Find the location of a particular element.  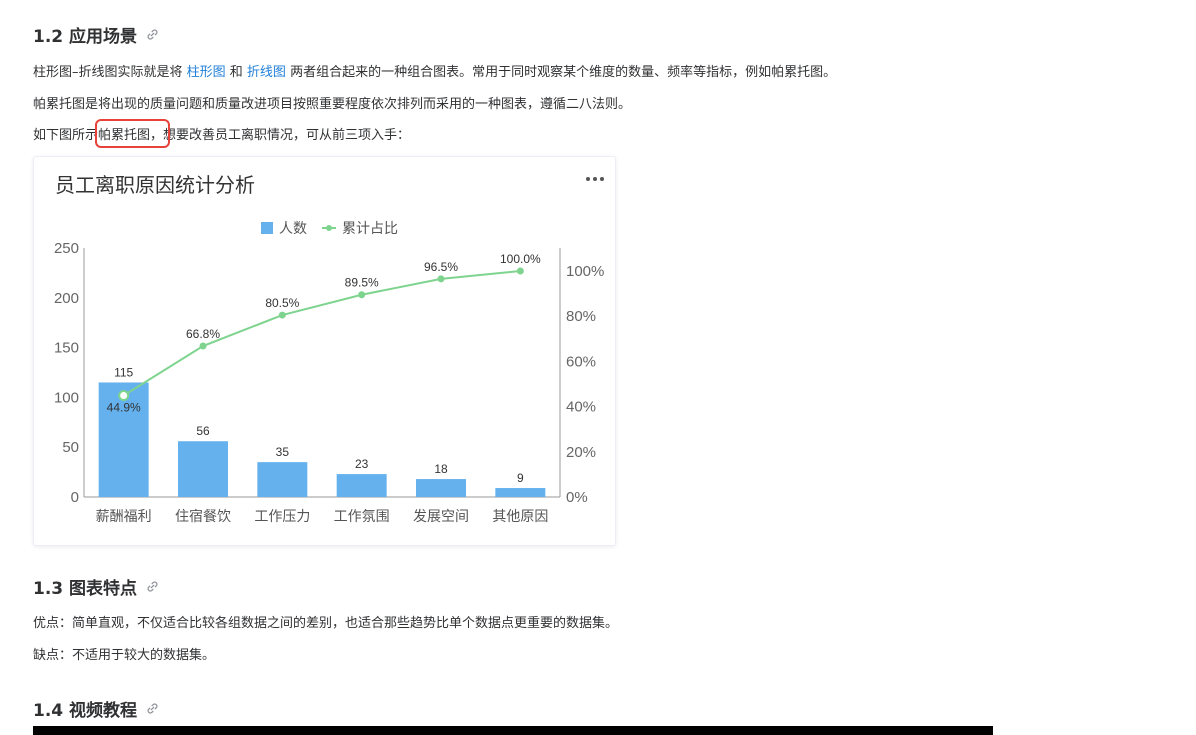

x-tick-label: 其他原因 is located at coordinates (520, 516).